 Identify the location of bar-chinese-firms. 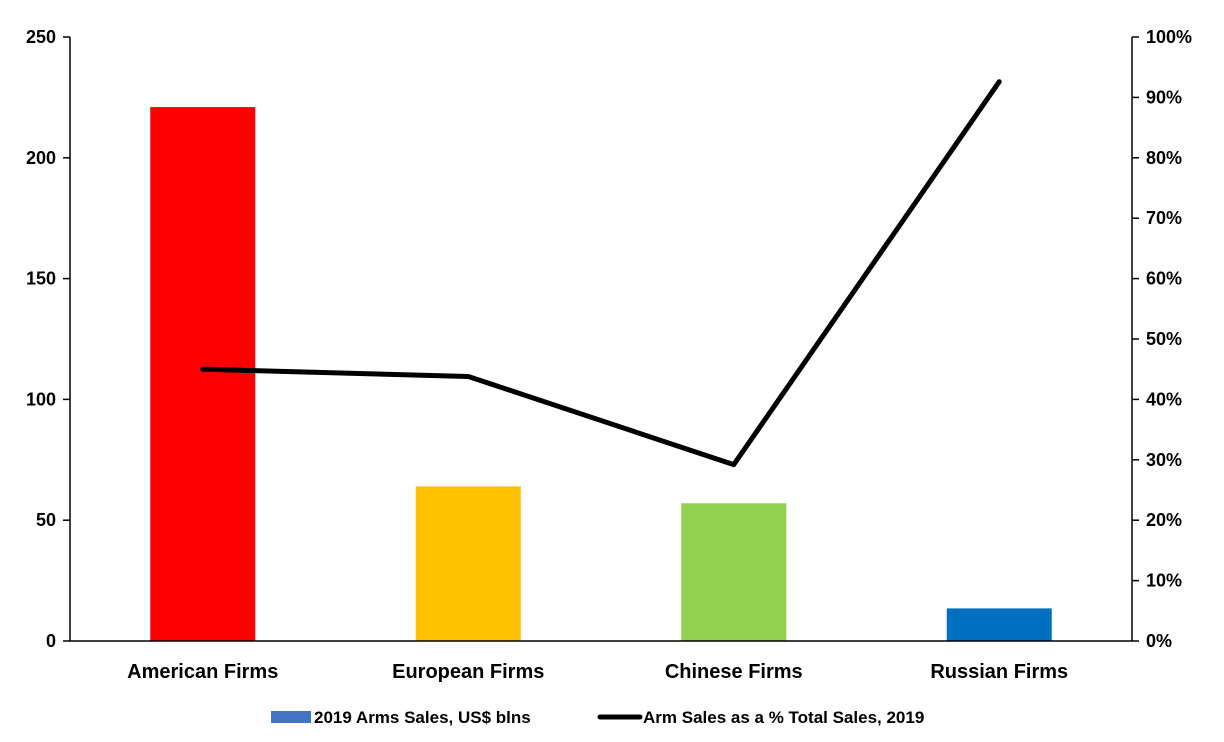
(734, 572).